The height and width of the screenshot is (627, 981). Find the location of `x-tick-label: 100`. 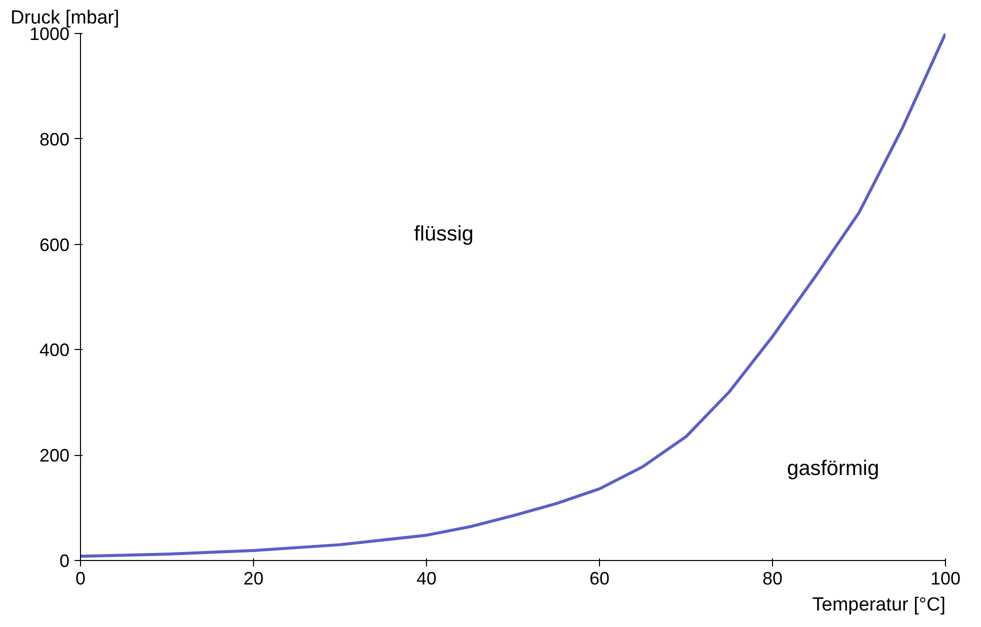

x-tick-label: 100 is located at coordinates (945, 578).